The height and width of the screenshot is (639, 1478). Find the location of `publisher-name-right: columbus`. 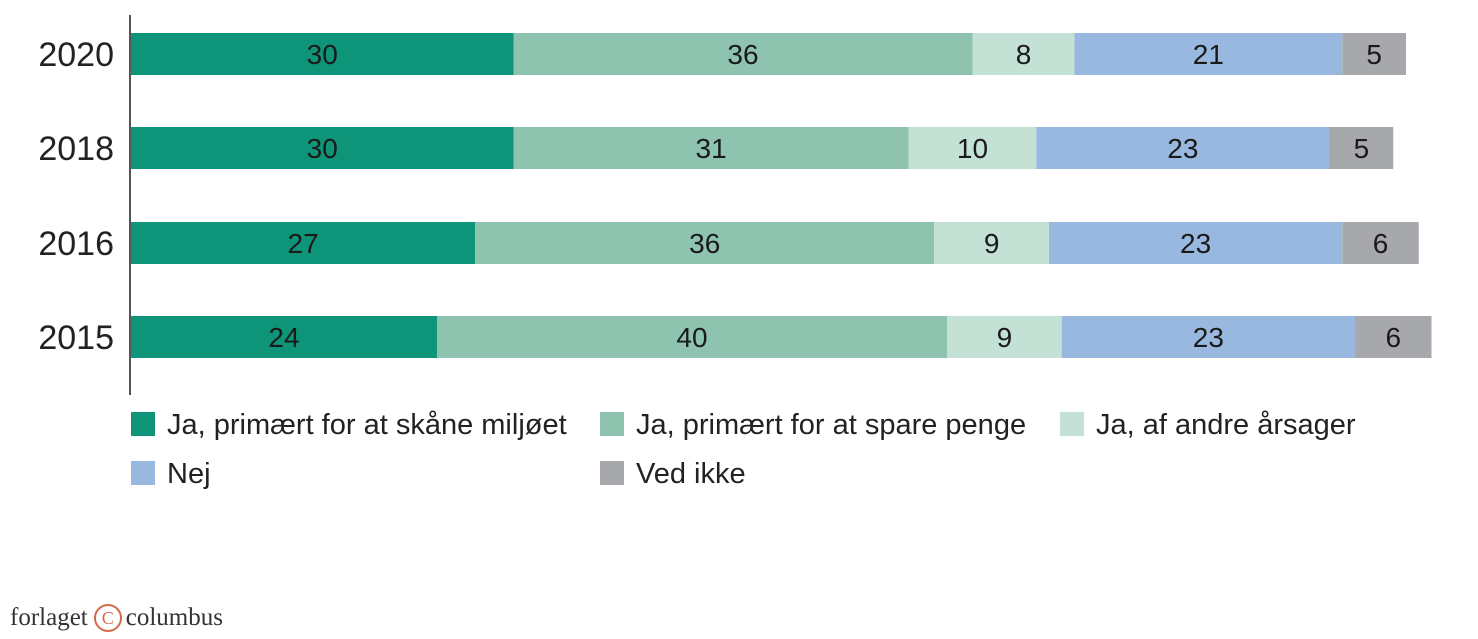

publisher-name-right: columbus is located at coordinates (174, 617).